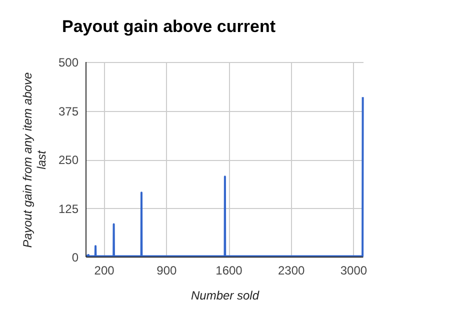 This screenshot has width=450, height=320. What do you see at coordinates (354, 271) in the screenshot?
I see `x-tick-label: 3000` at bounding box center [354, 271].